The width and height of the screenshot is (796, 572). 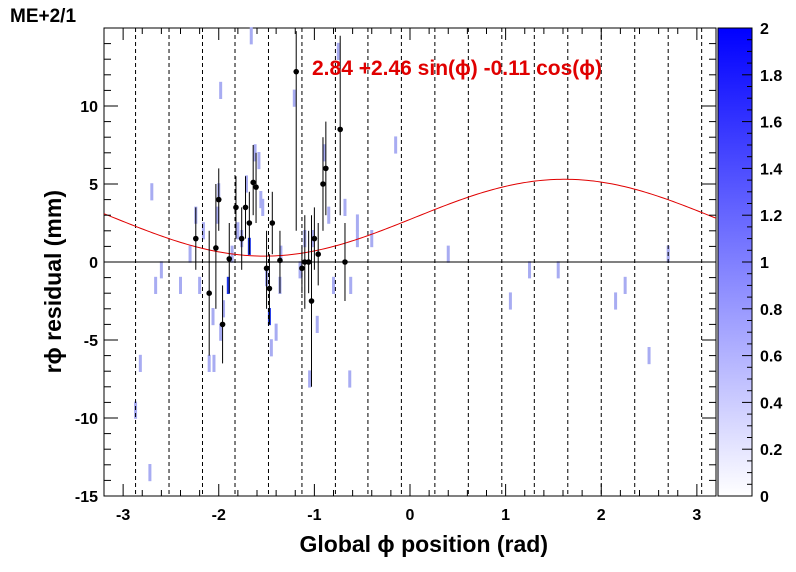 I want to click on z-axis: 0 0.2 0.4 0.6 0.8 1 1.2 1.4 1.6 1.8 2, so click(x=762, y=263).